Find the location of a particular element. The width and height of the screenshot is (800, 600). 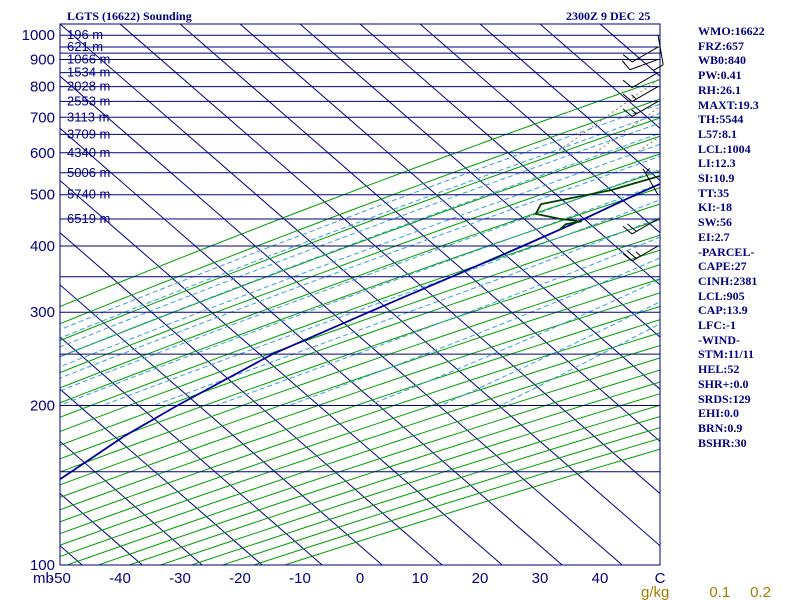

index-item: BRN:0.9 is located at coordinates (720, 427).